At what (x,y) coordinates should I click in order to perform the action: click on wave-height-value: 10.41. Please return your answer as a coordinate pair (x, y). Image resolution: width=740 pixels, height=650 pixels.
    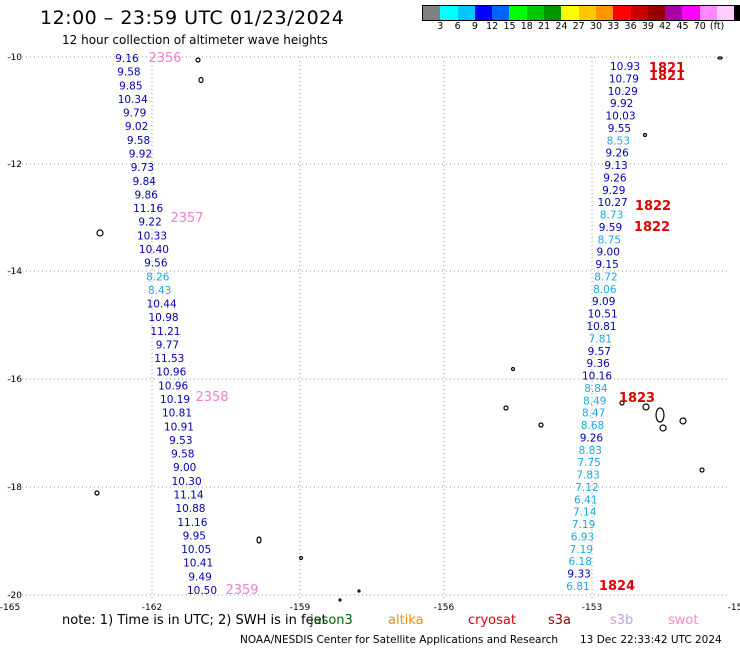
    Looking at the image, I should click on (198, 564).